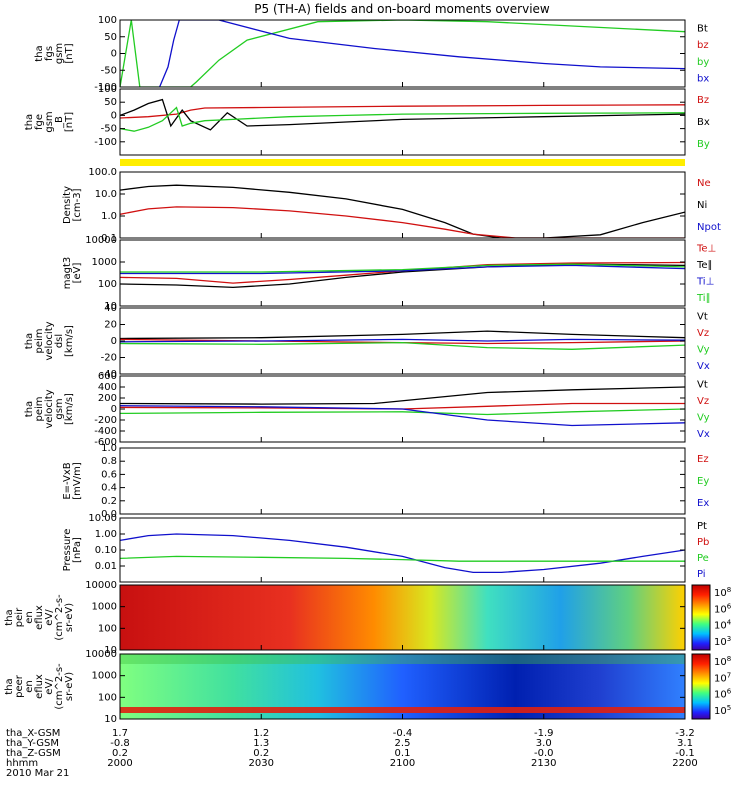 Image resolution: width=750 pixels, height=800 pixels. What do you see at coordinates (33, 733) in the screenshot?
I see `x-row-label: tha_X-GSM` at bounding box center [33, 733].